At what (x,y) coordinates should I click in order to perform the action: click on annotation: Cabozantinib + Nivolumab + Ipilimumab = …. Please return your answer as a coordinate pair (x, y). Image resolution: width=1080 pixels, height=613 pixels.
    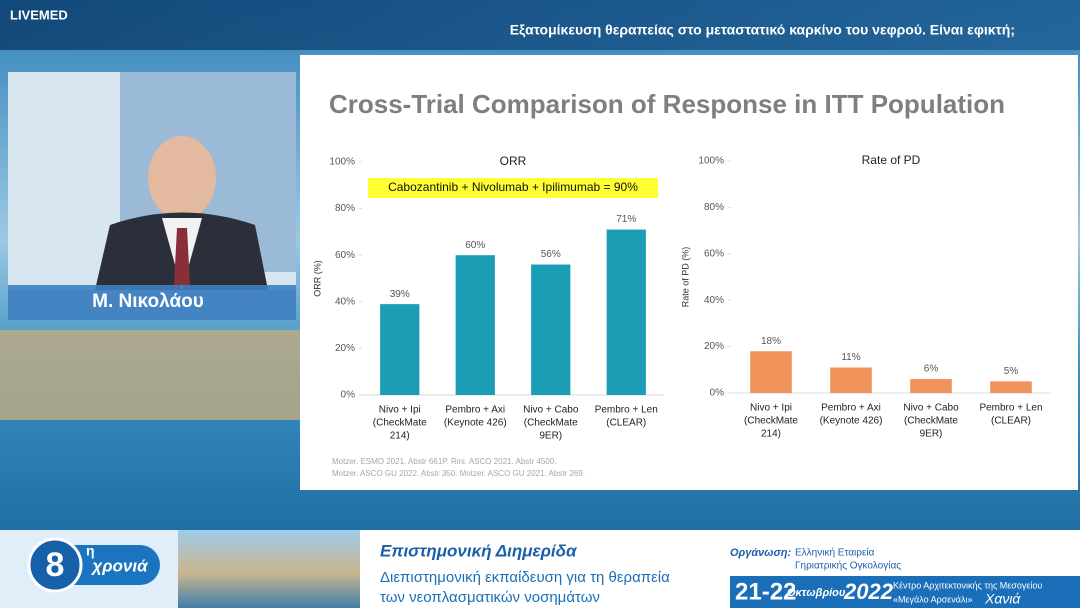
    Looking at the image, I should click on (513, 187).